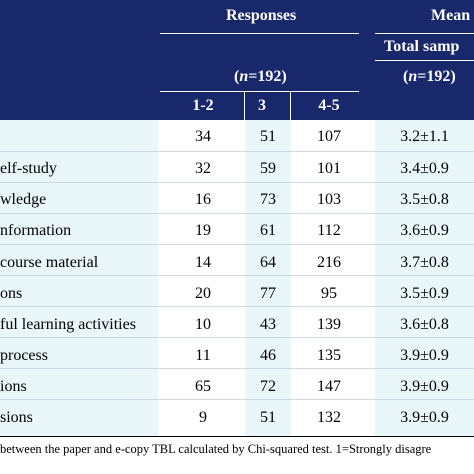 The width and height of the screenshot is (474, 474). Describe the element at coordinates (424, 168) in the screenshot. I see `cell-mean: 3.4±0.9` at that location.